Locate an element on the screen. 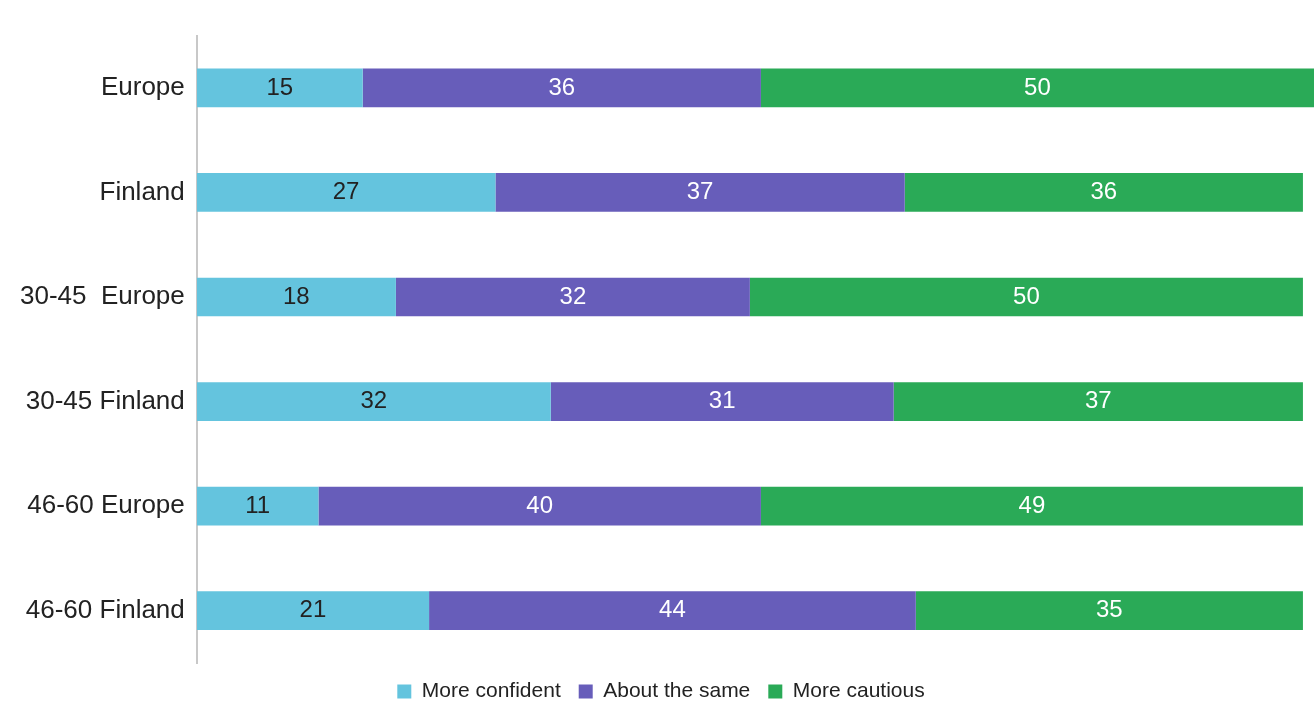 This screenshot has width=1314, height=720. data-label: 11 is located at coordinates (258, 504).